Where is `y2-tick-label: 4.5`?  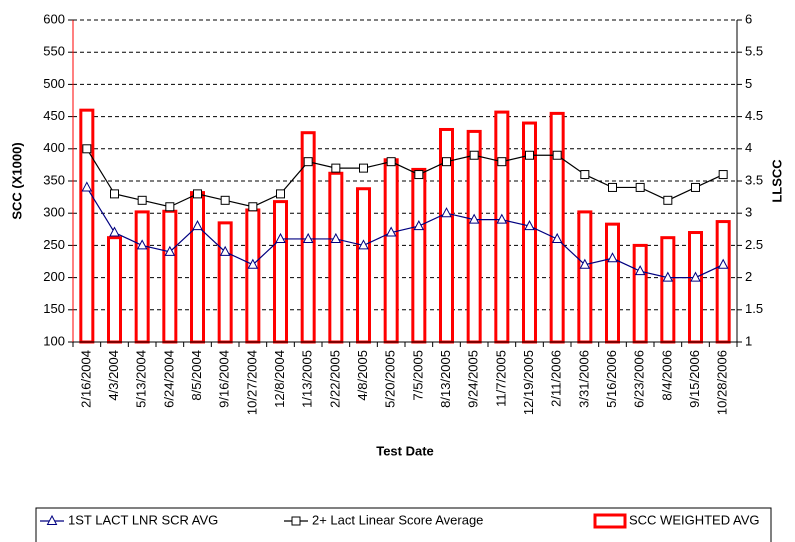 y2-tick-label: 4.5 is located at coordinates (754, 115).